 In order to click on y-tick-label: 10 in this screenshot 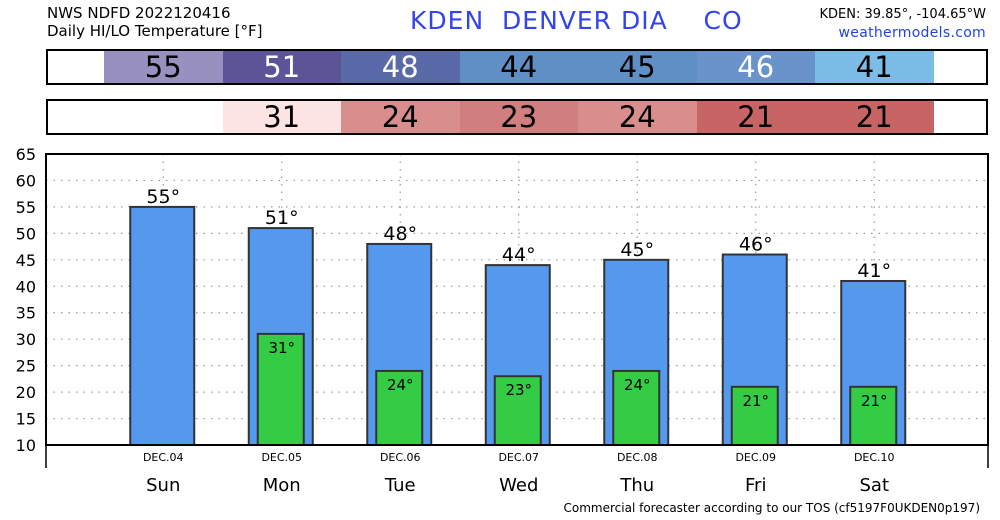, I will do `click(26, 445)`.